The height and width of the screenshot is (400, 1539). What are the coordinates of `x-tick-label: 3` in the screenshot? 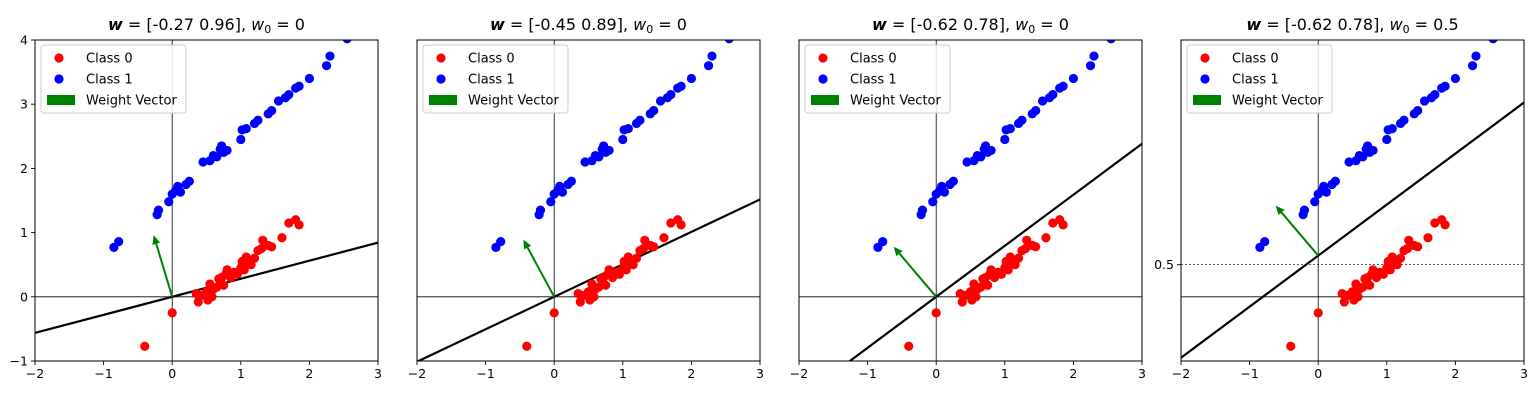 It's located at (1142, 373).